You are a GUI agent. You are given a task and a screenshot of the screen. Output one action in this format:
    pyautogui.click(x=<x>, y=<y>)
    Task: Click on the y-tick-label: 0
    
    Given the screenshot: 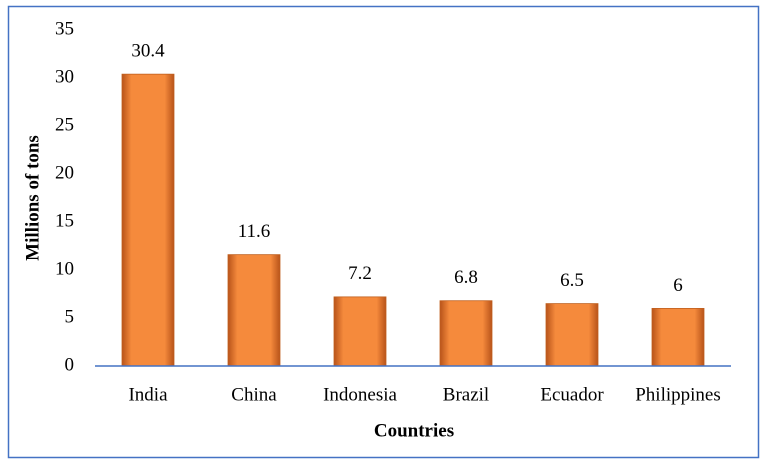 What is the action you would take?
    pyautogui.click(x=70, y=364)
    